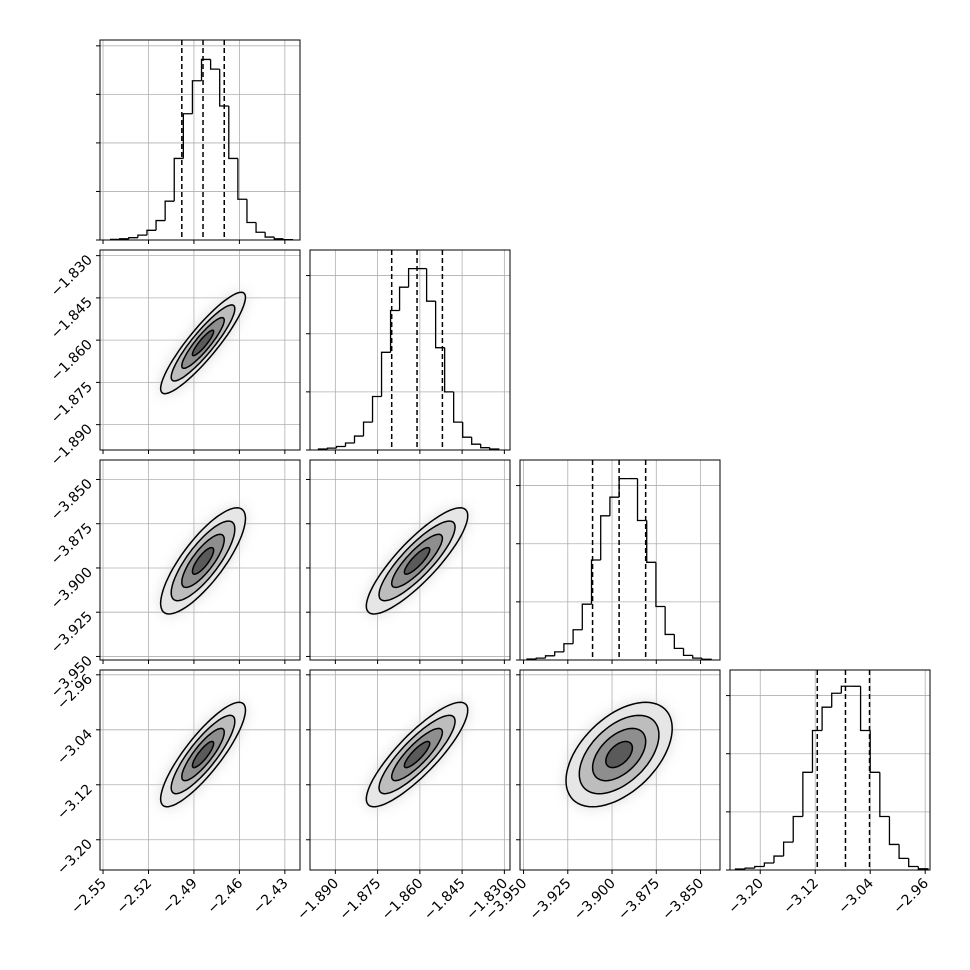 Image resolution: width=970 pixels, height=970 pixels. Describe the element at coordinates (360, 900) in the screenshot. I see `x-tick-label: −1.875` at that location.